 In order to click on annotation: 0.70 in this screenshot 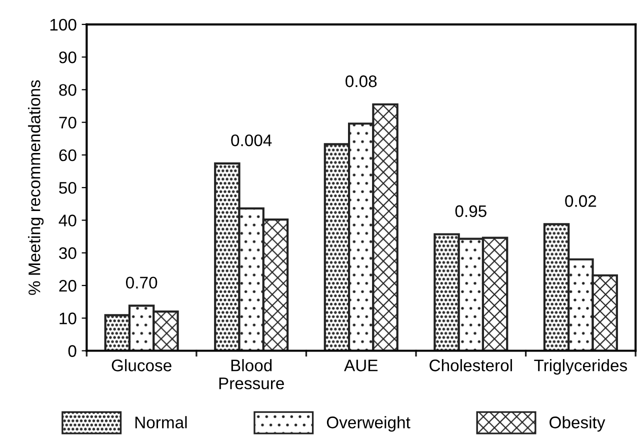, I will do `click(142, 282)`.